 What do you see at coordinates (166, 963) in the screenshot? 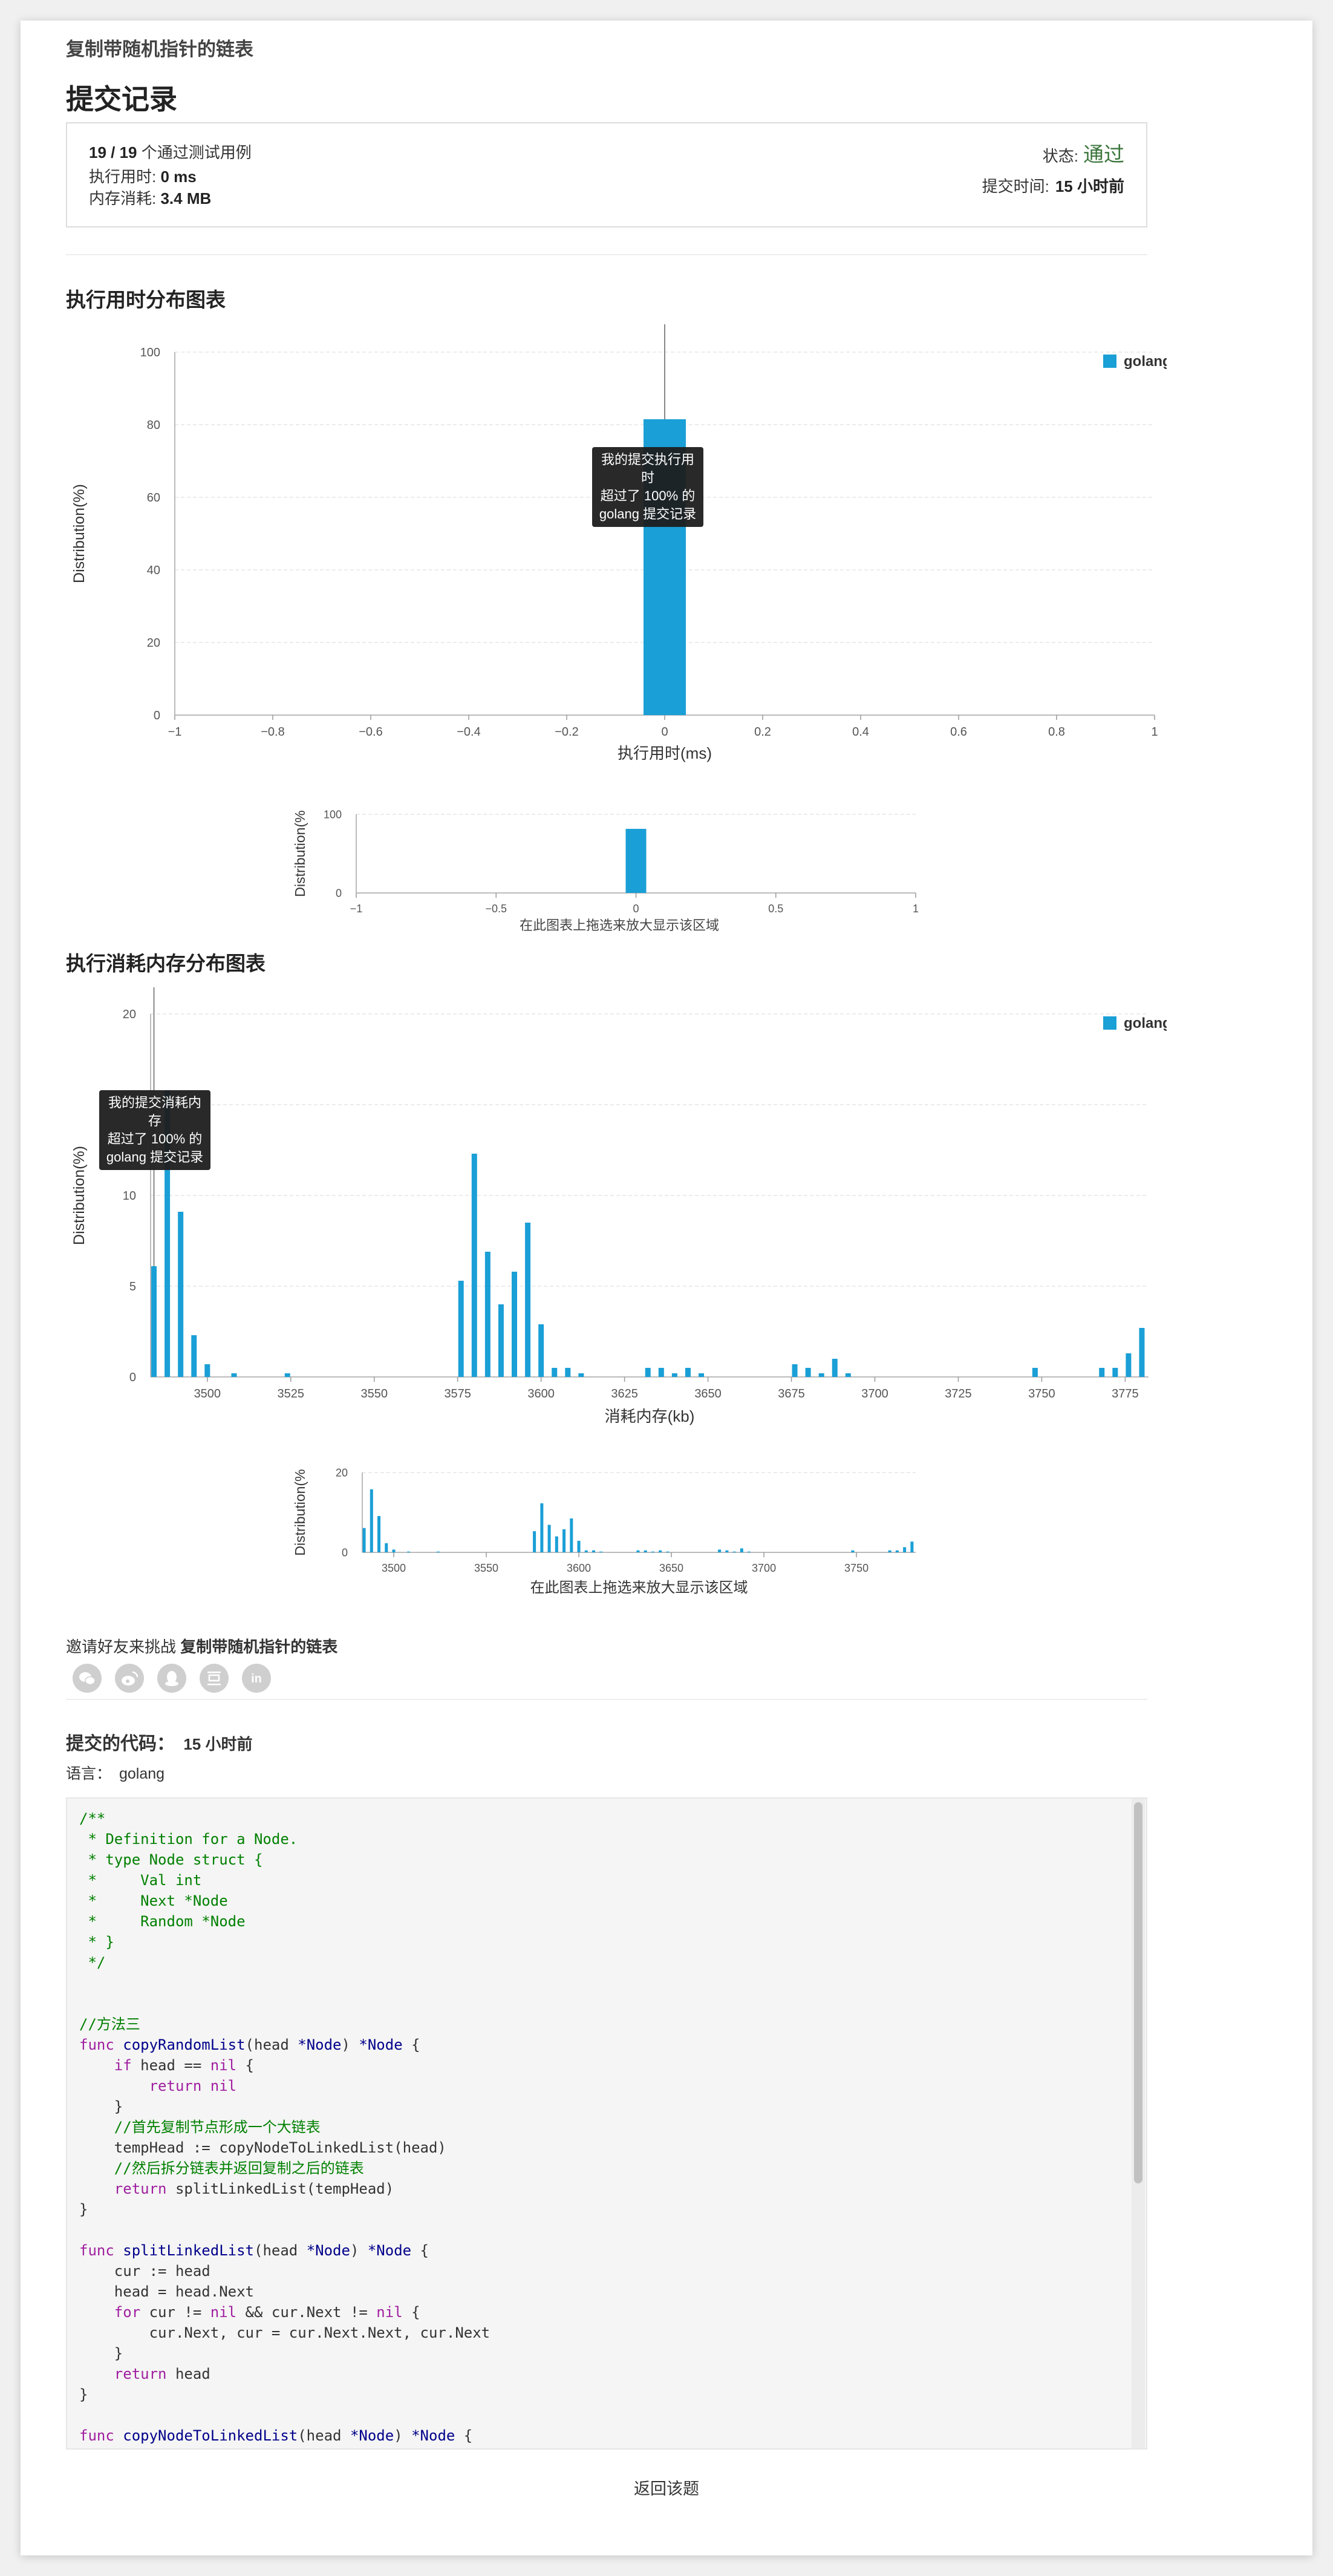
I see `memory-chart-title: 执行消耗内存分布图表` at bounding box center [166, 963].